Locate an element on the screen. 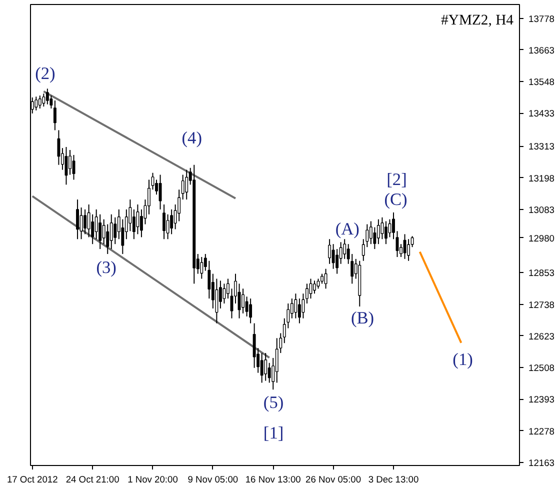  annotation: [2] is located at coordinates (396, 180).